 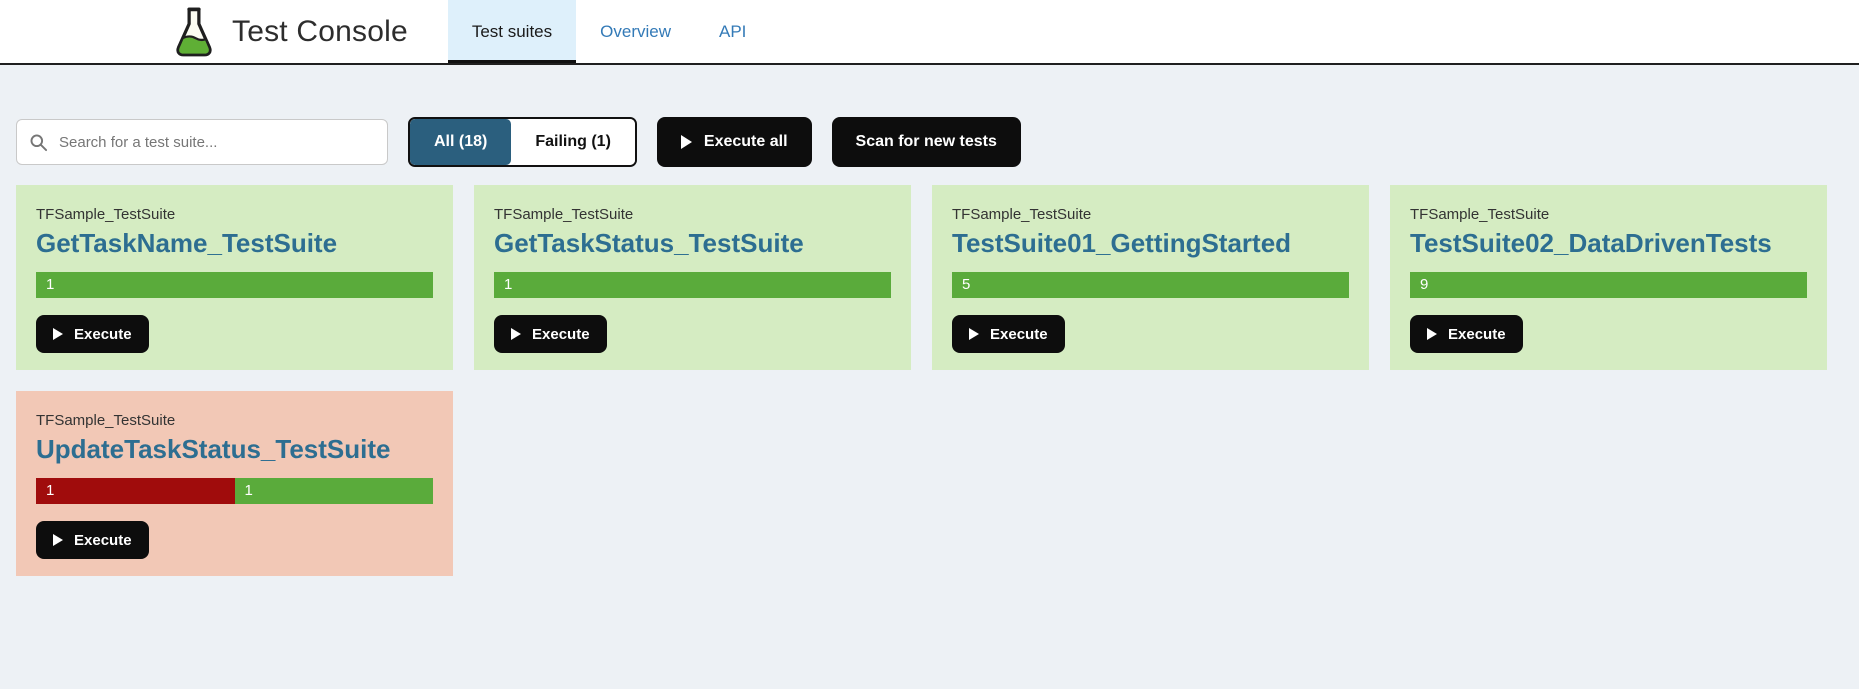 I want to click on scan-label: Scan for new tests, so click(x=926, y=141).